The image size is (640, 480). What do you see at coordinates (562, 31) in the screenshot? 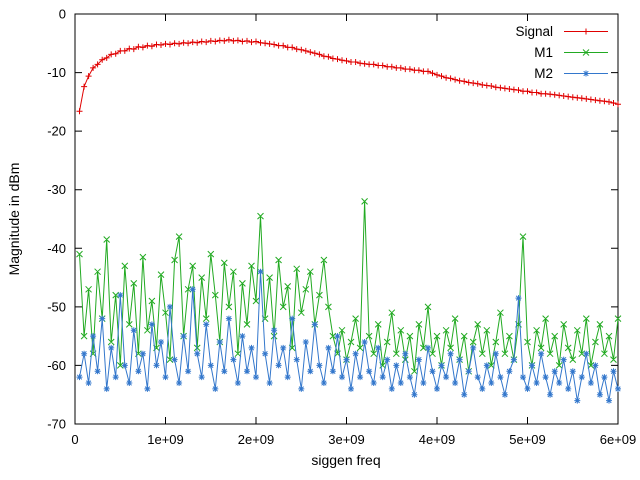
I see `legend-entry-signal: Signal` at bounding box center [562, 31].